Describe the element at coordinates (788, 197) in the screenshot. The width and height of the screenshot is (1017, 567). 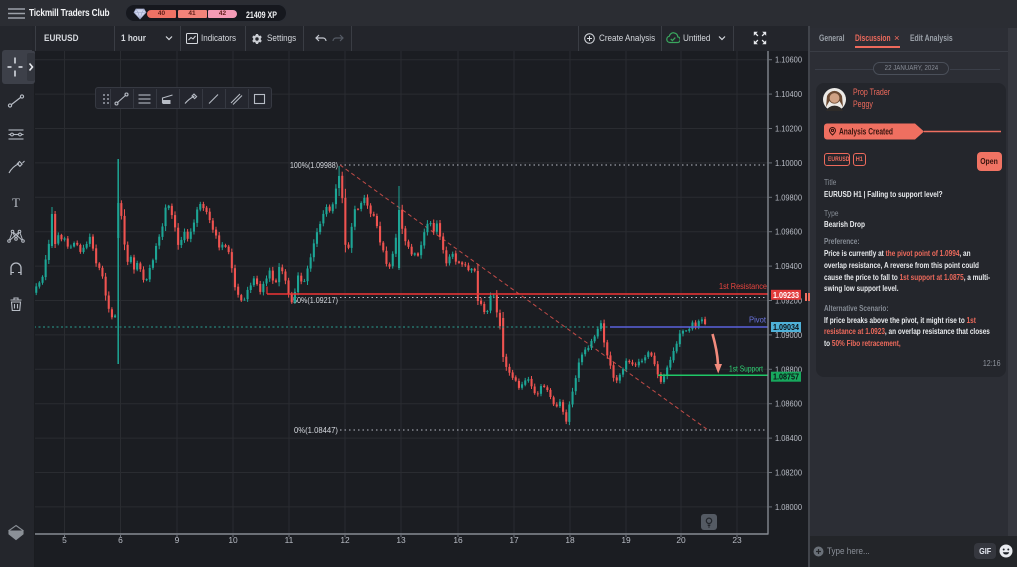
I see `svg-text: 1.09800` at that location.